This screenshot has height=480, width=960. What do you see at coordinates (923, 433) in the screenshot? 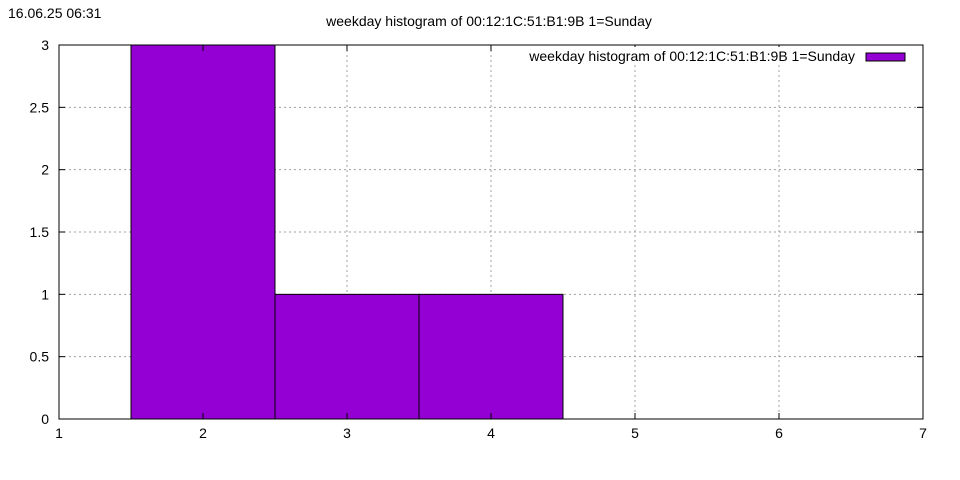
I see `x-tick-label: 7` at bounding box center [923, 433].